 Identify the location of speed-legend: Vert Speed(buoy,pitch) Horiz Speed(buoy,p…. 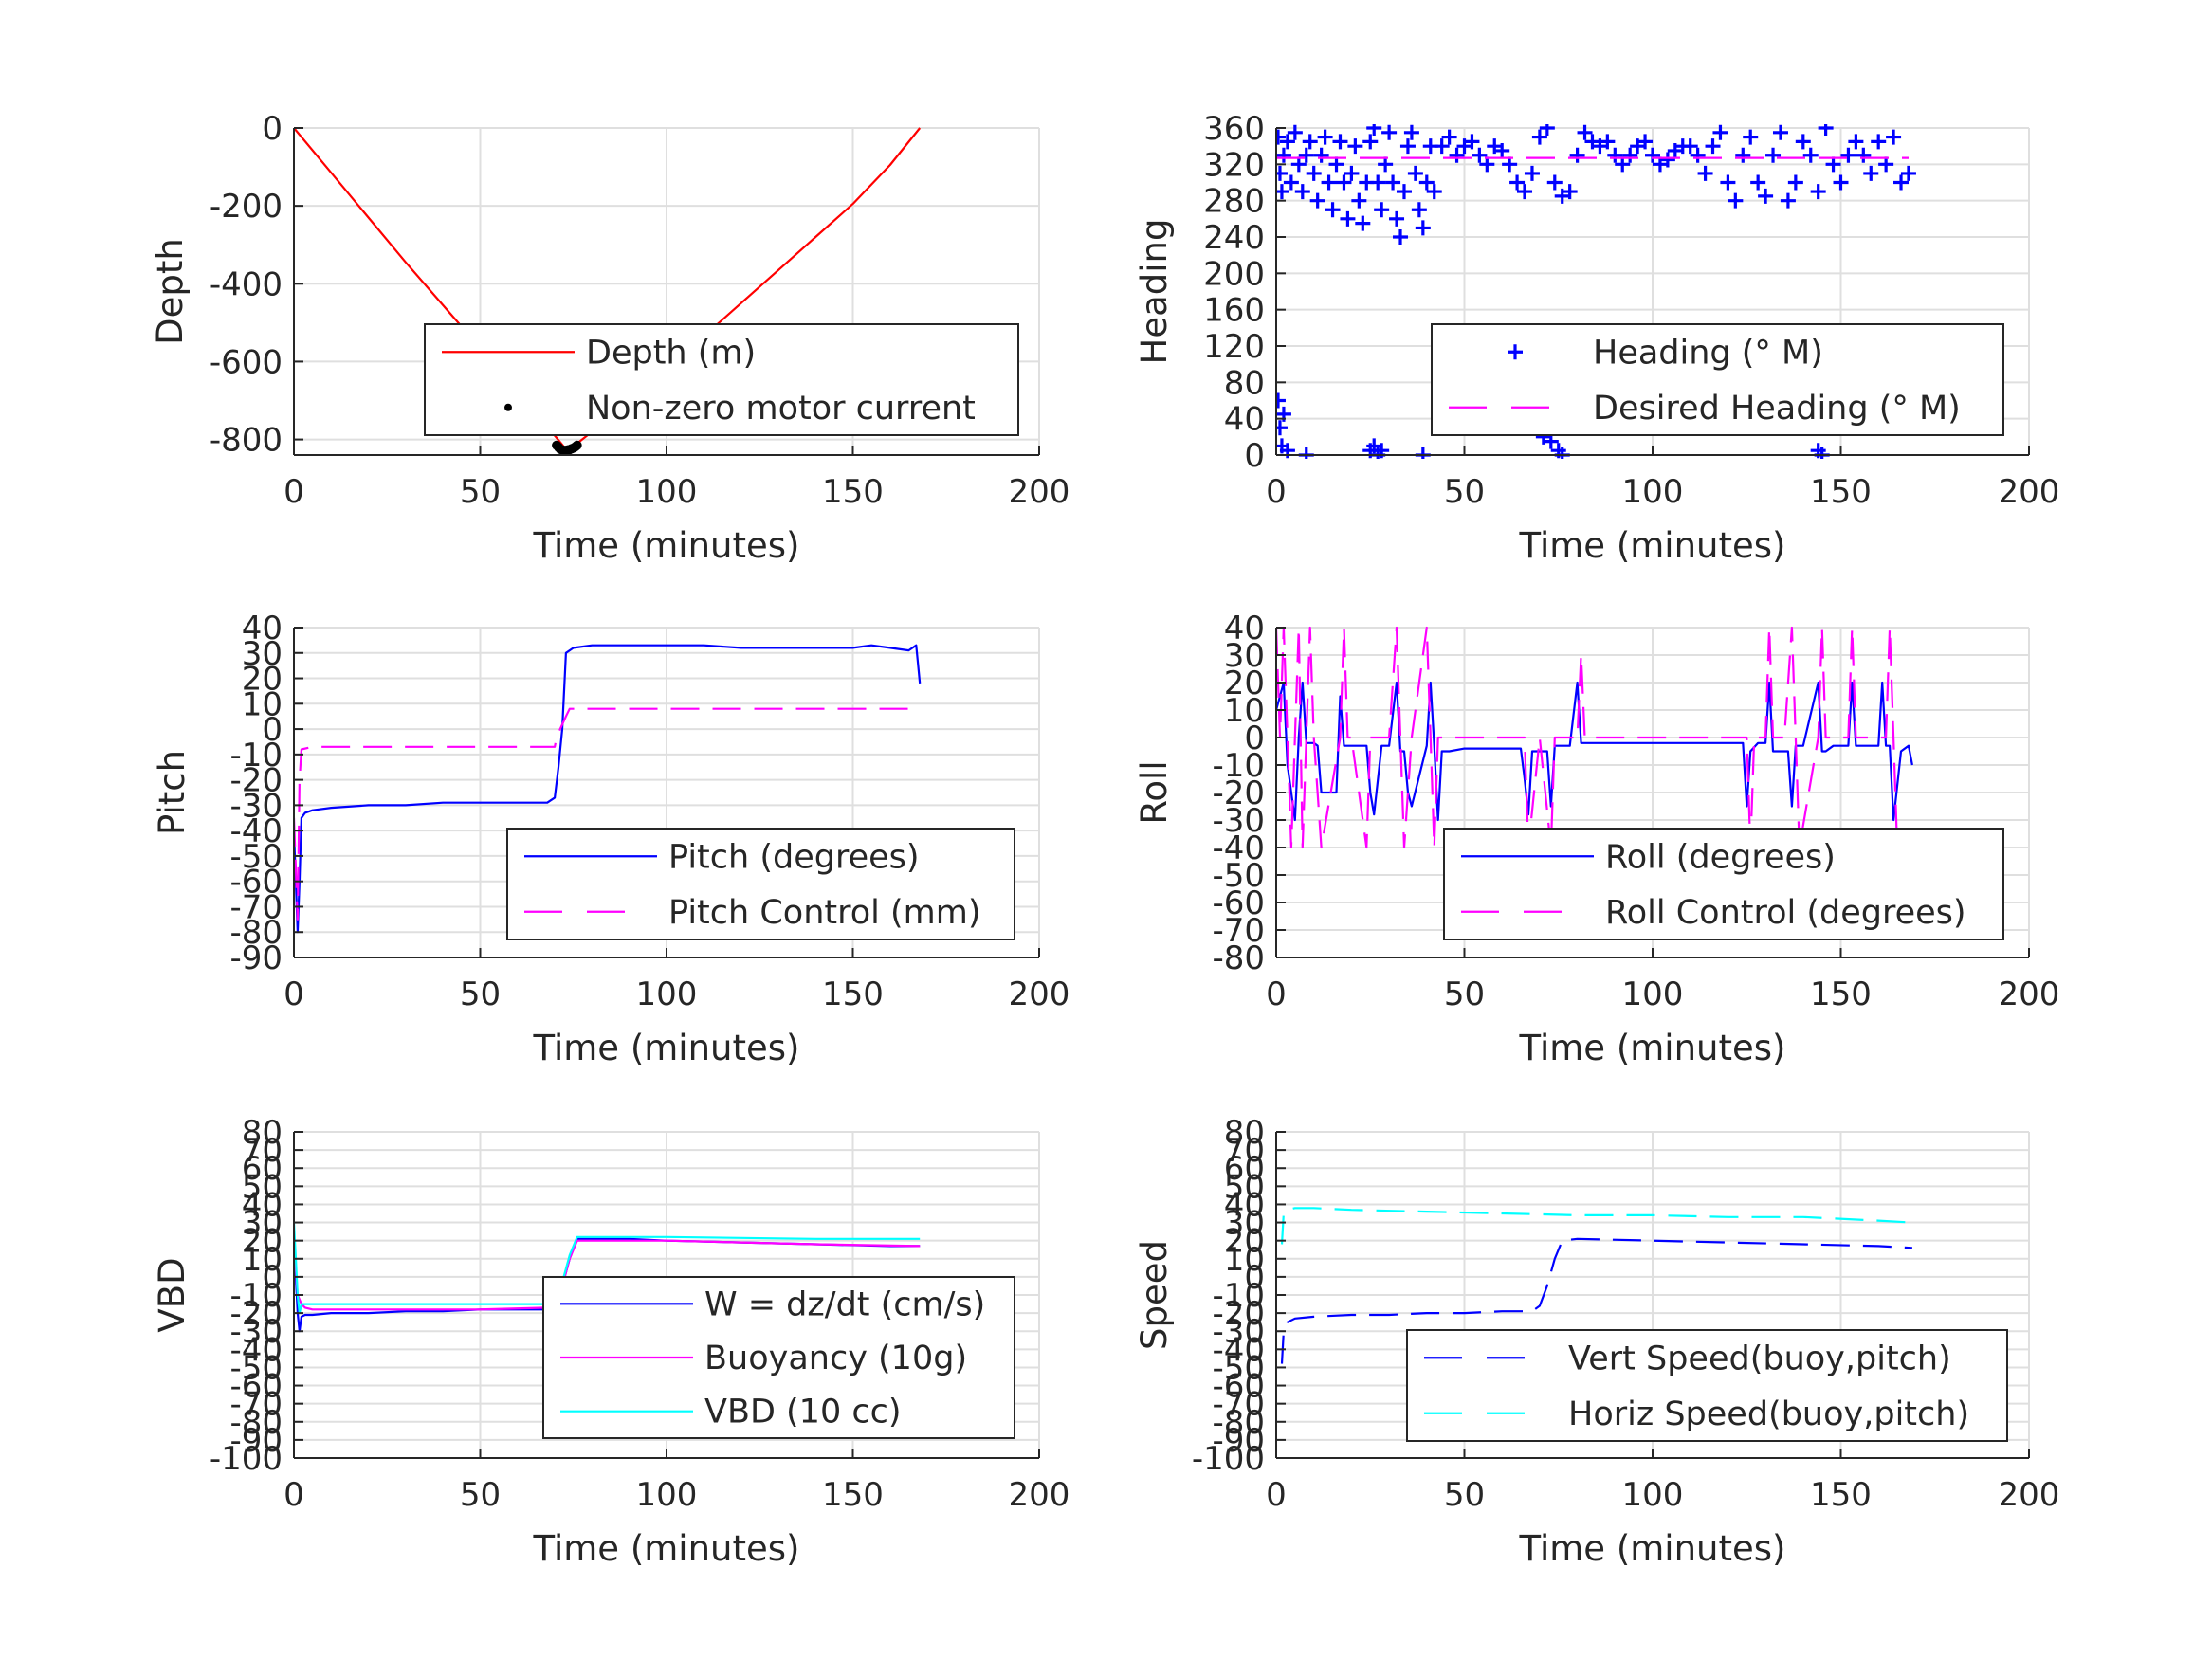
(1707, 1385).